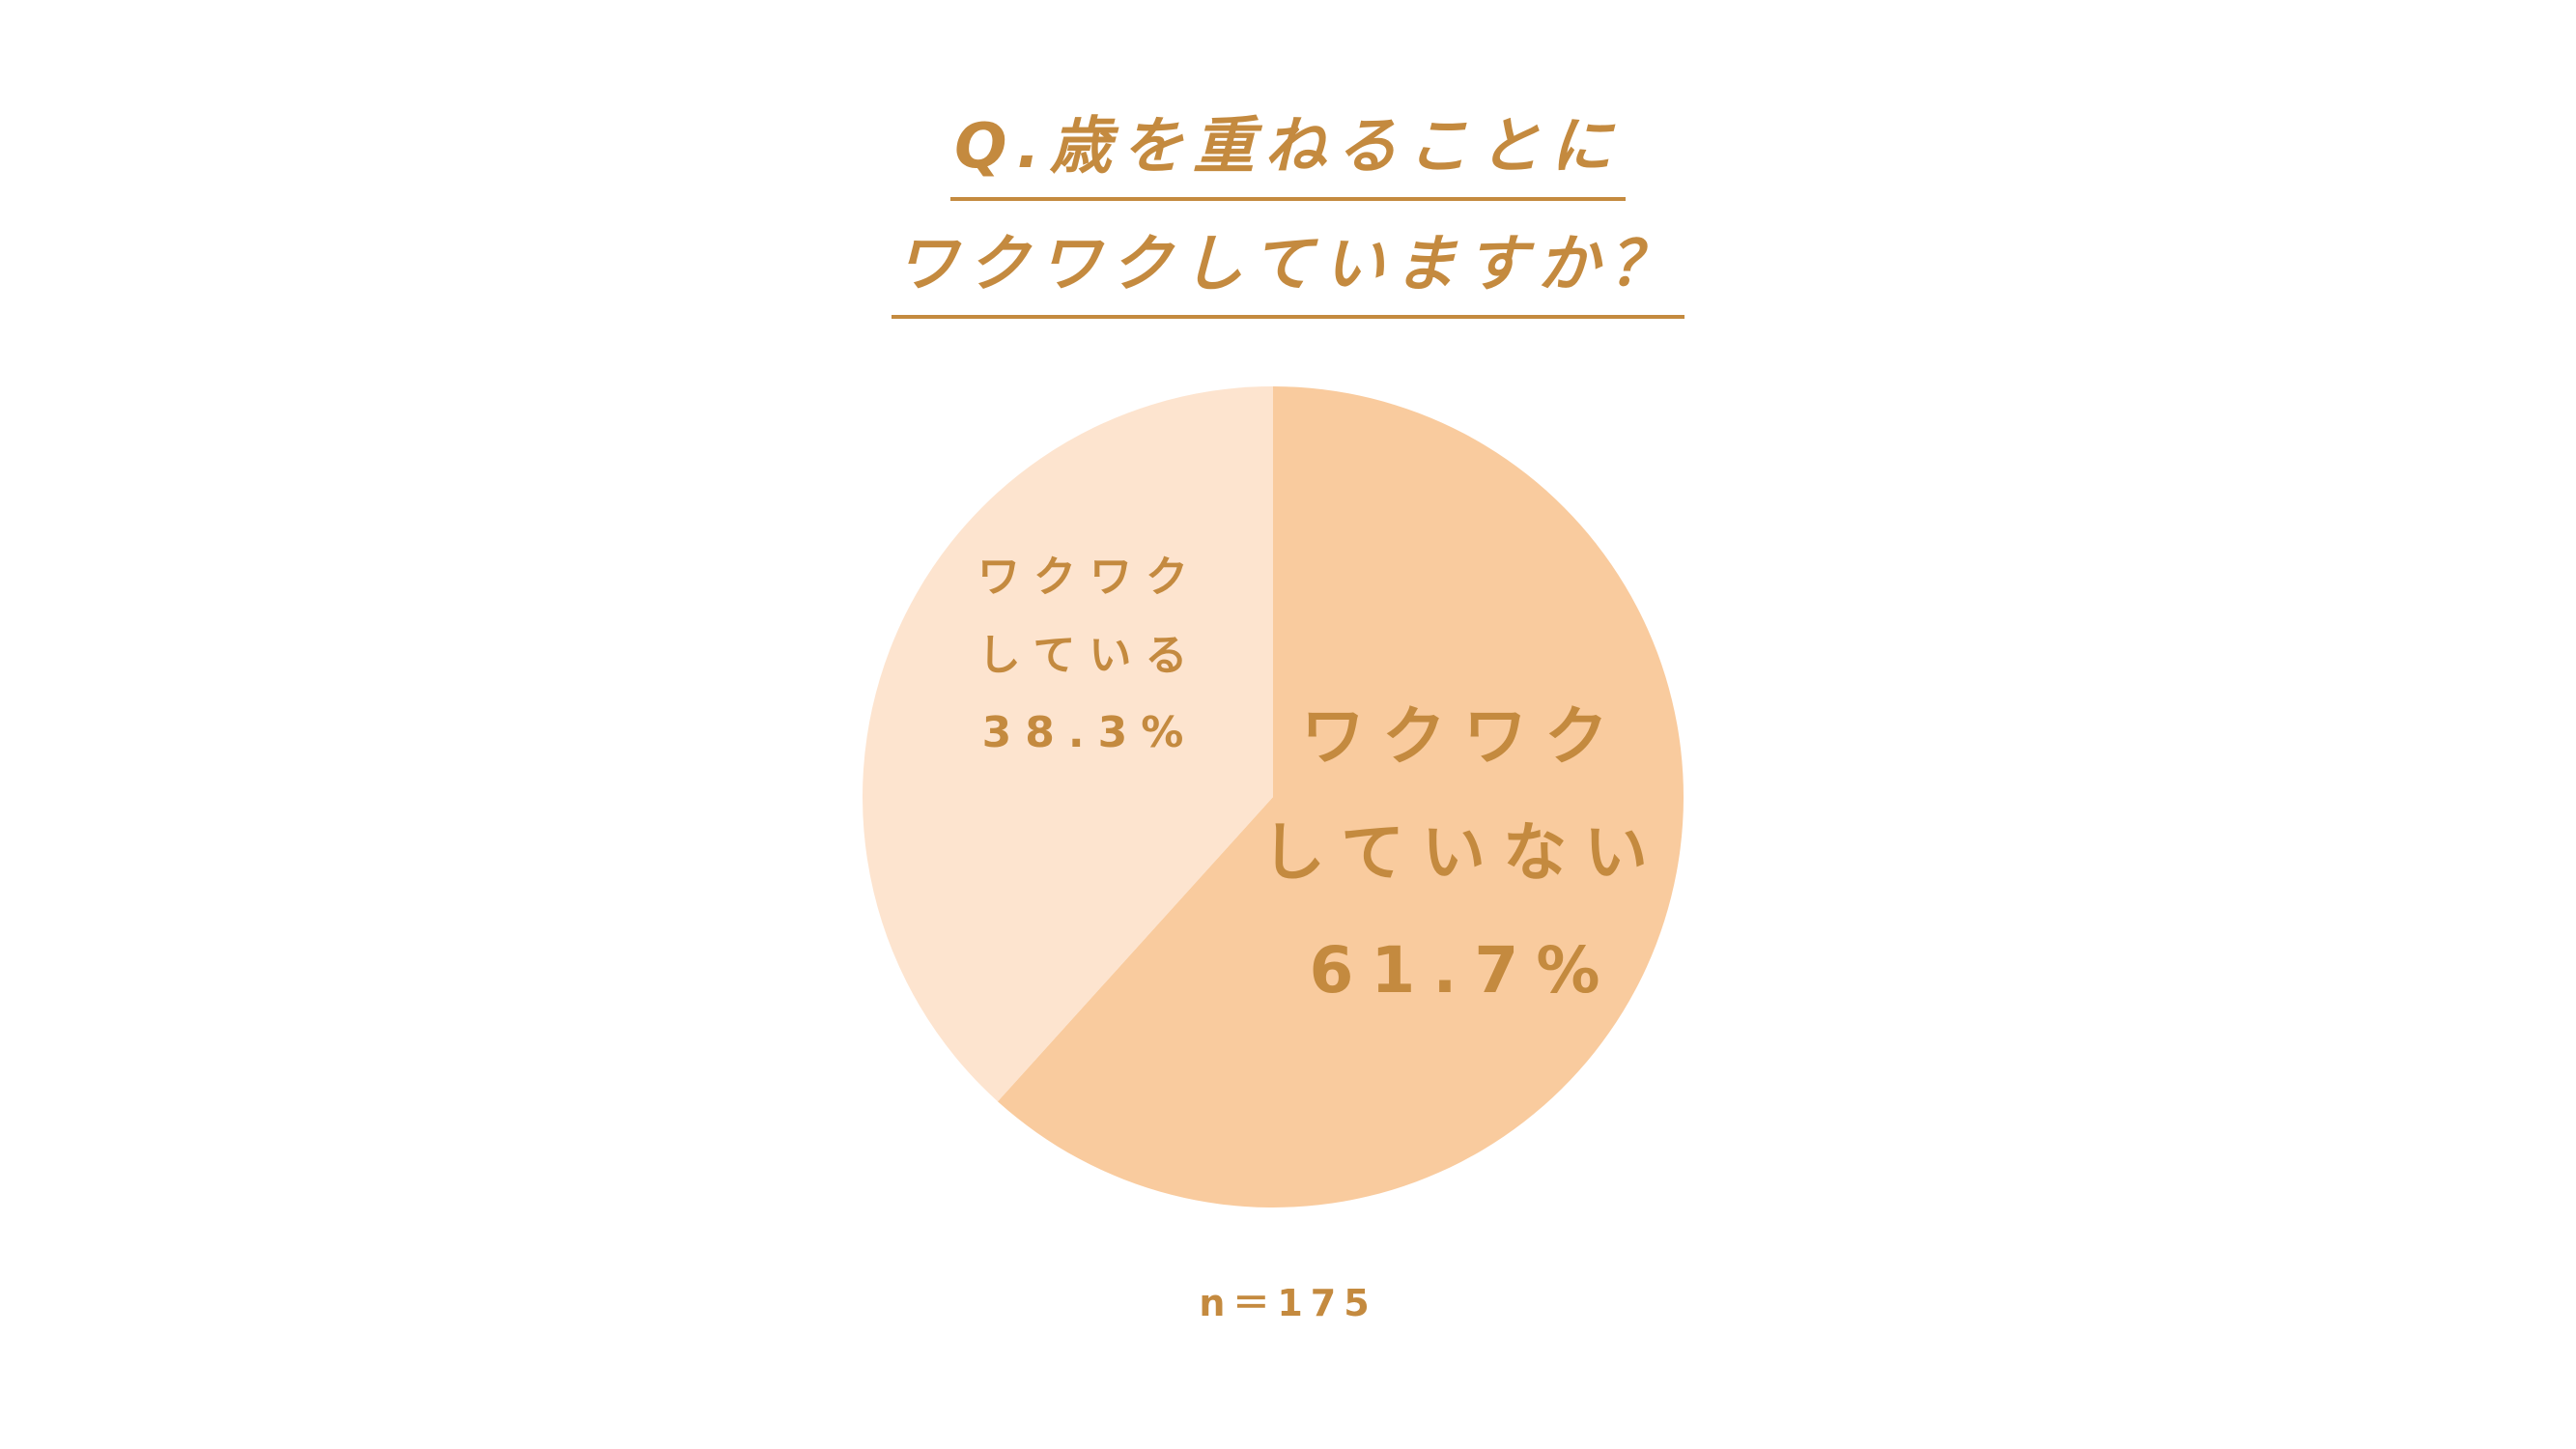 This screenshot has width=2576, height=1449. I want to click on slice-label-not-excited-line-2: していない, so click(1463, 852).